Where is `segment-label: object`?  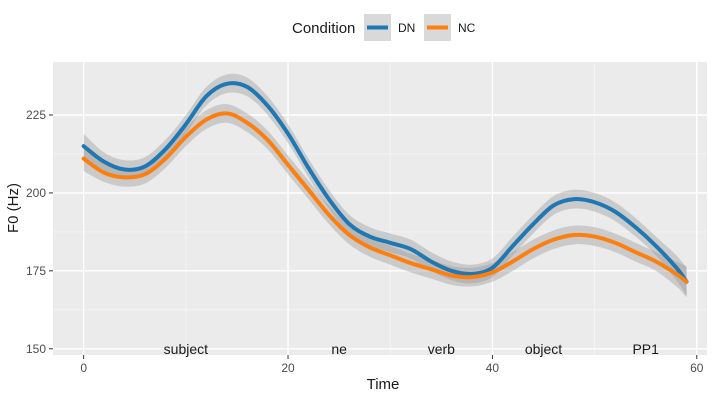
segment-label: object is located at coordinates (543, 349).